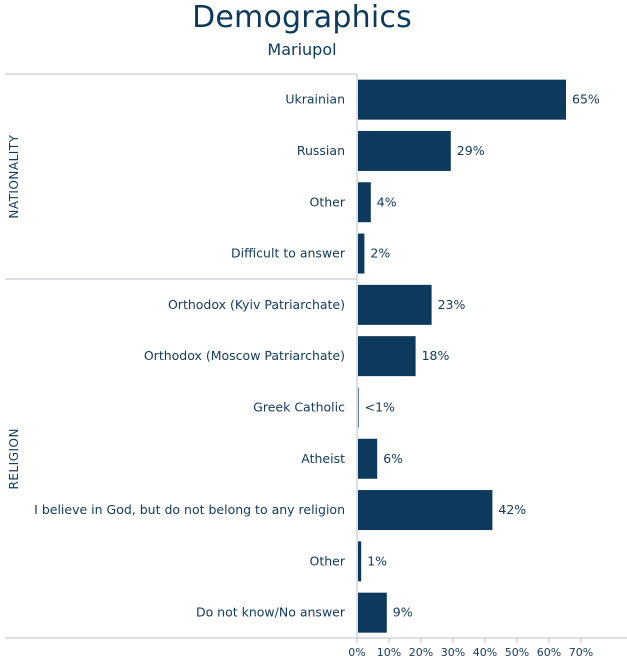  Describe the element at coordinates (256, 304) in the screenshot. I see `category-label: Orthodox (Kyiv Patriarchate)` at that location.